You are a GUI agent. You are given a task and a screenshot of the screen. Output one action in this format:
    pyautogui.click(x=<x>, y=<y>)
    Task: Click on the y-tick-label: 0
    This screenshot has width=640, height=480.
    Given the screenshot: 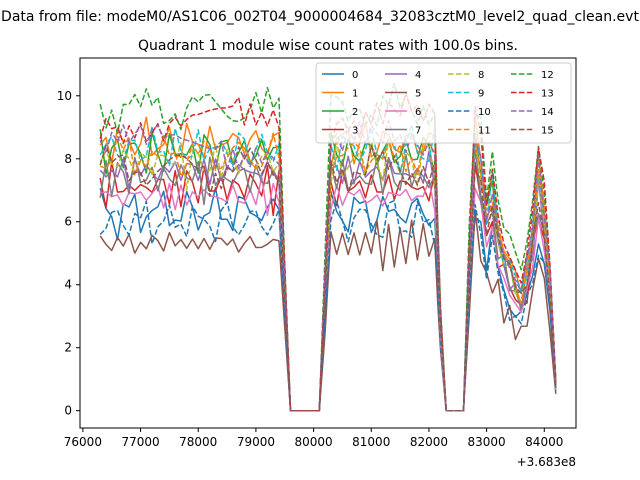 What is the action you would take?
    pyautogui.click(x=68, y=411)
    